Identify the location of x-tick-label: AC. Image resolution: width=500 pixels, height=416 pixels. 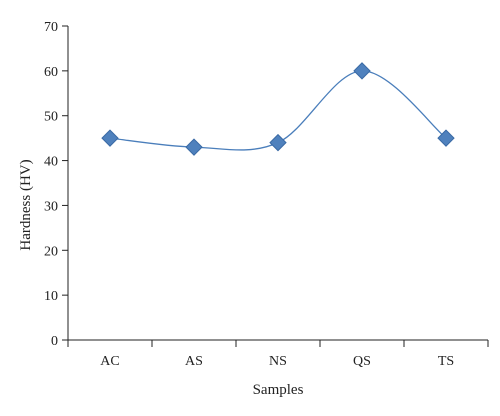
(109, 361).